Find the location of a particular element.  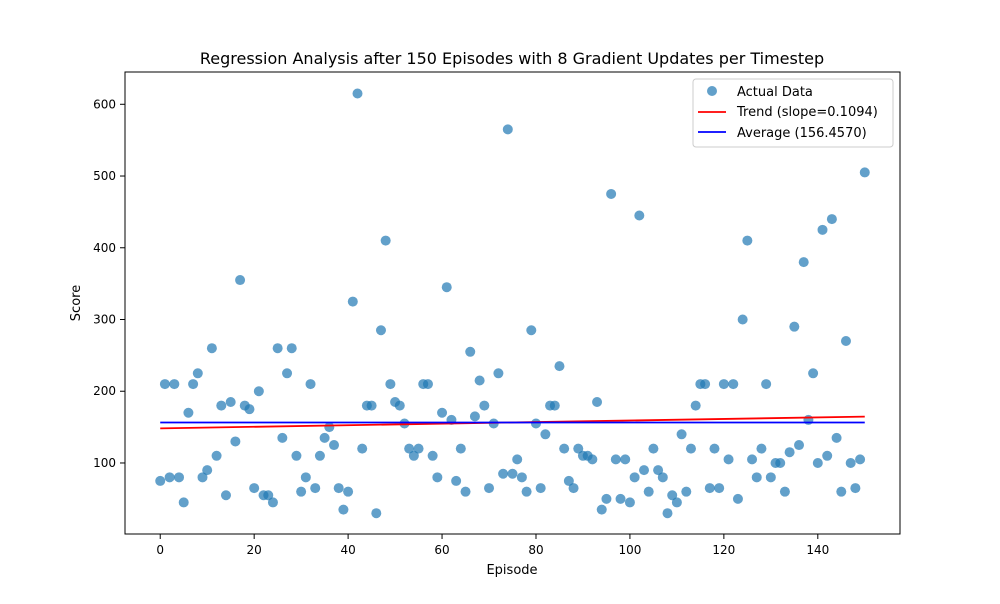

x-axis-label: Episode is located at coordinates (511, 570).